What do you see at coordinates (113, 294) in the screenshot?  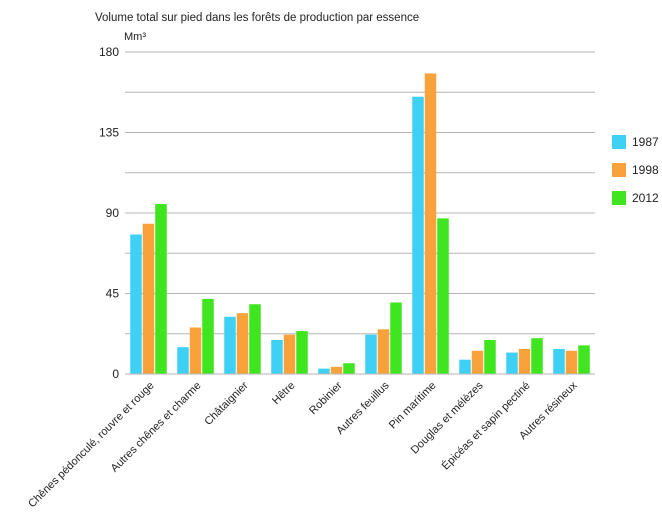 I see `y-tick-label: 45` at bounding box center [113, 294].